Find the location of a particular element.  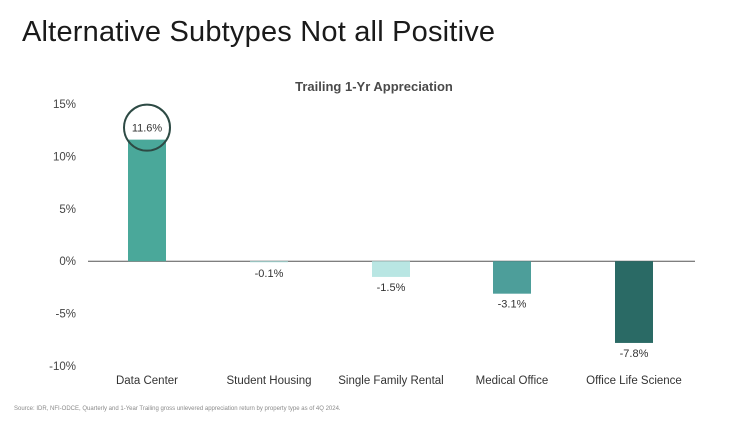

highlight-circle is located at coordinates (147, 127).